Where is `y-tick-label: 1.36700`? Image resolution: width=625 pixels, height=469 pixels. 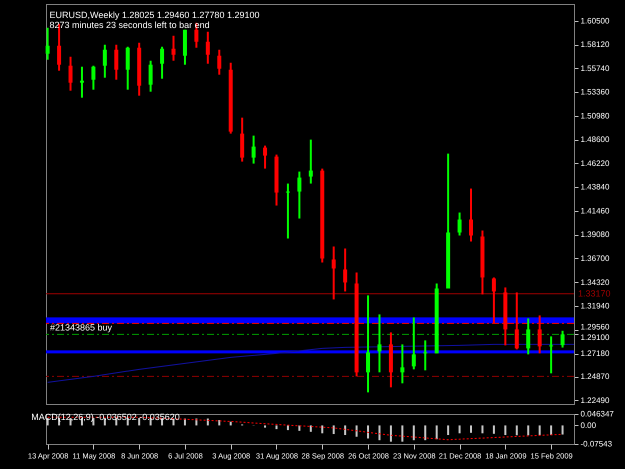 y-tick-label: 1.36700 is located at coordinates (595, 258).